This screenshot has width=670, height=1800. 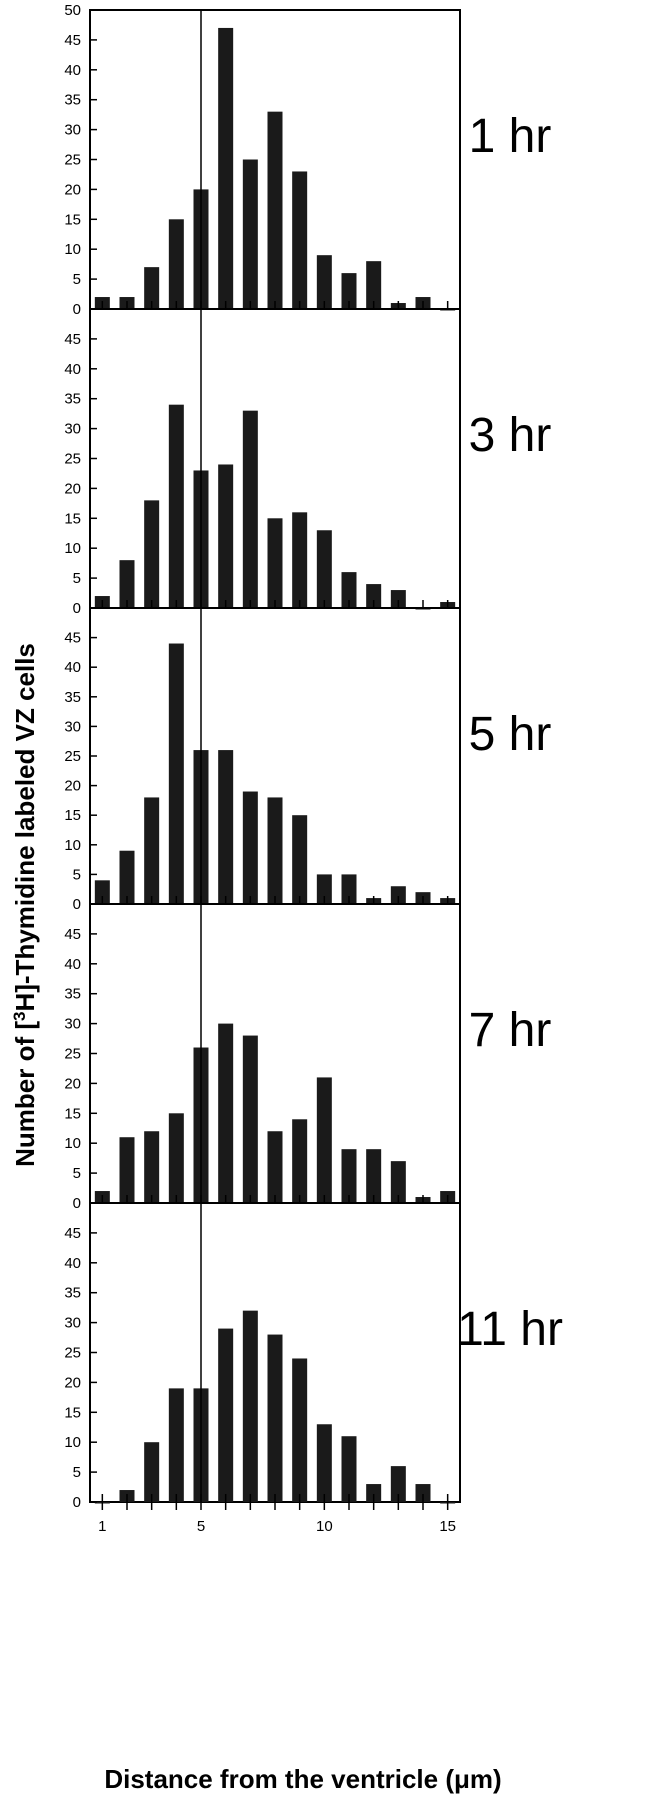 What do you see at coordinates (307, 160) in the screenshot?
I see `panel-1: 0 5 10 15 20 25 30 35 40 45 50 1 hr` at bounding box center [307, 160].